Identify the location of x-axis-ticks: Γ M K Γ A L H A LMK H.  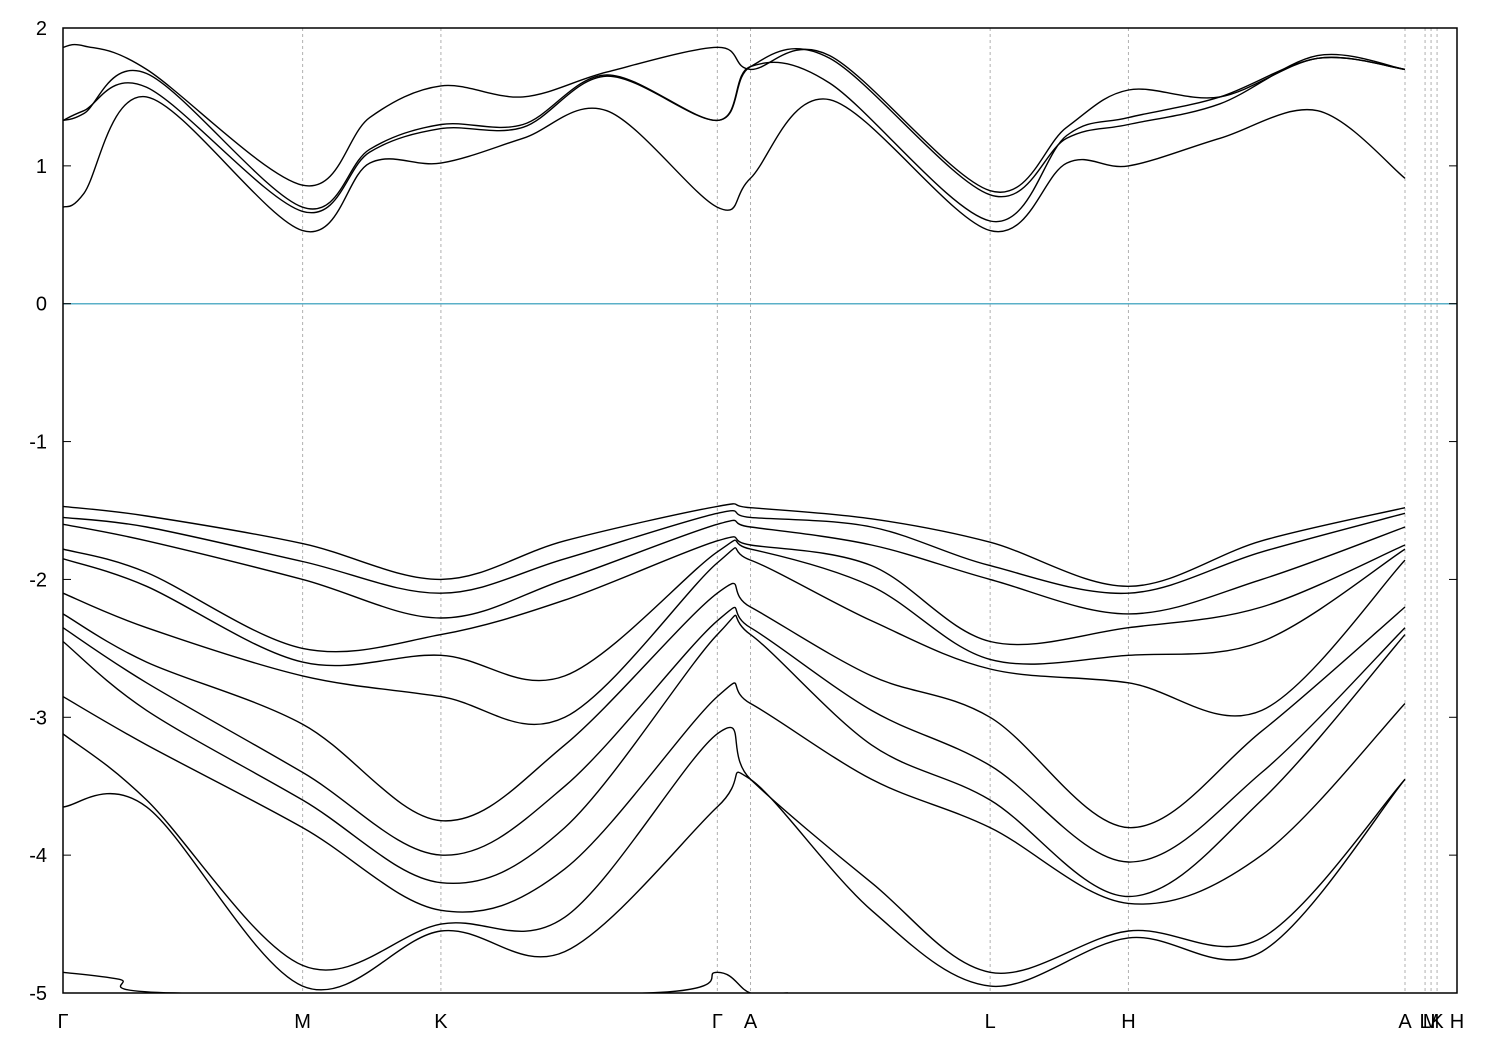
(760, 1022).